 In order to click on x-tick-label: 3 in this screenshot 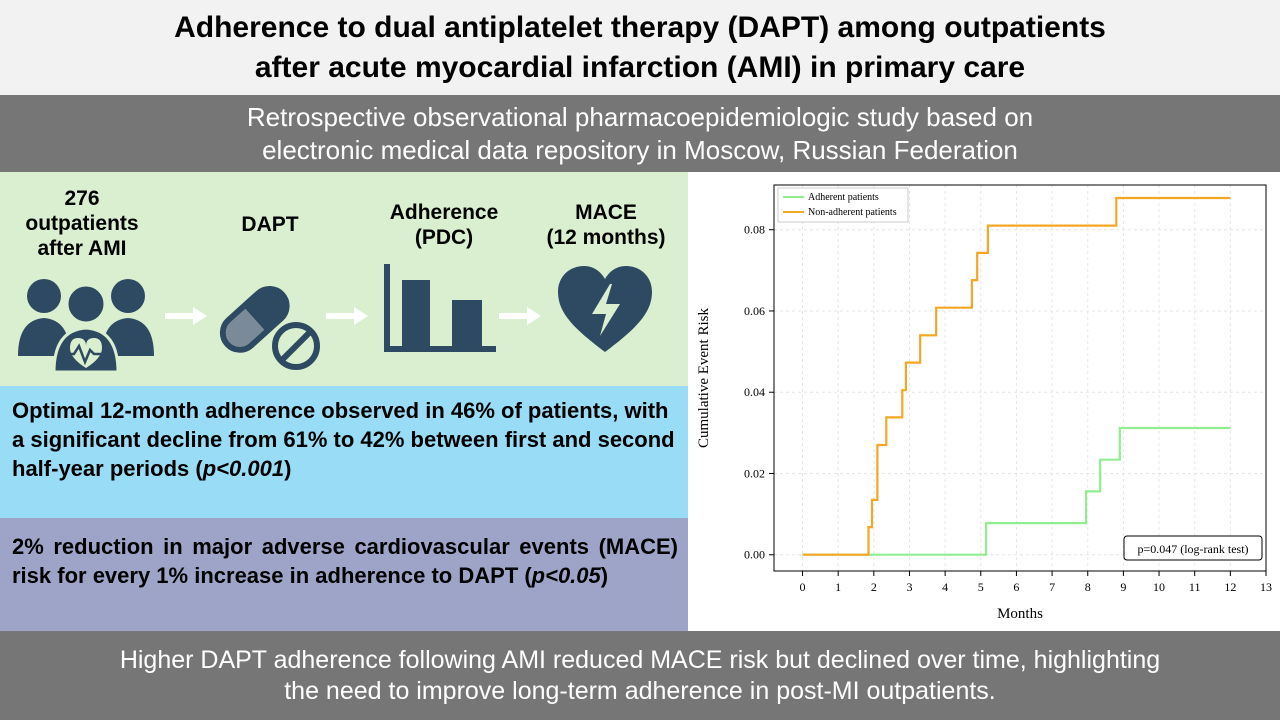, I will do `click(909, 587)`.